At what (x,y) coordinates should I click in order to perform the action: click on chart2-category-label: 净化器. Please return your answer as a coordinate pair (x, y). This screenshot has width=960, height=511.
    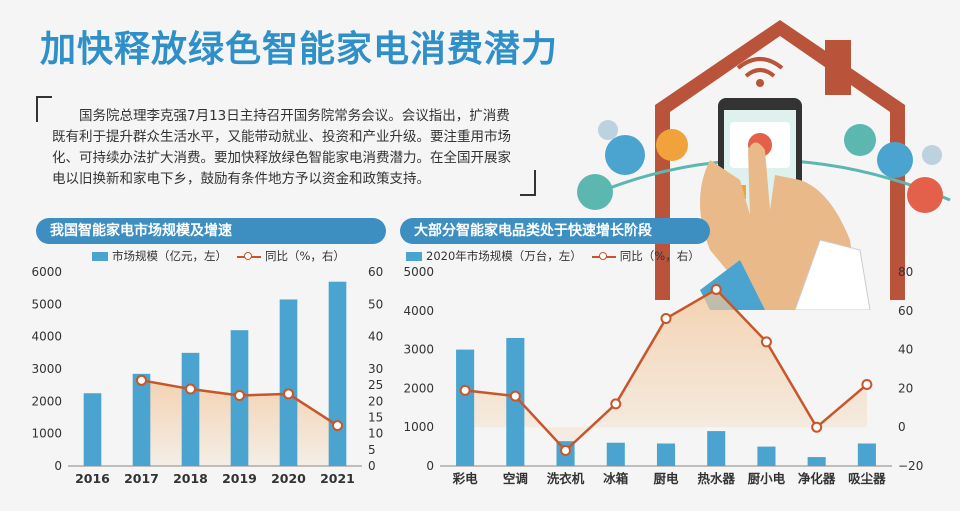
    Looking at the image, I should click on (817, 478).